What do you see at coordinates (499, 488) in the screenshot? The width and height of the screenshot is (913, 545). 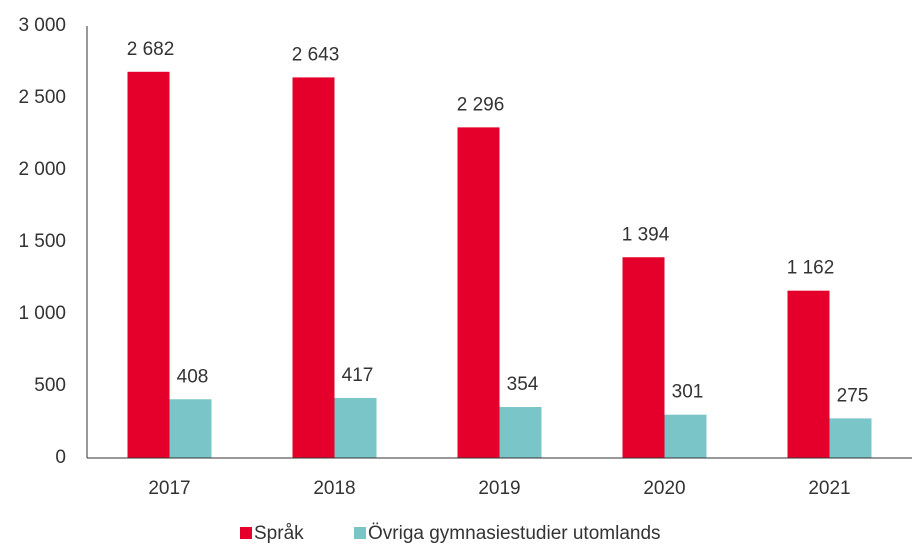 I see `x-tick-label: 2019` at bounding box center [499, 488].